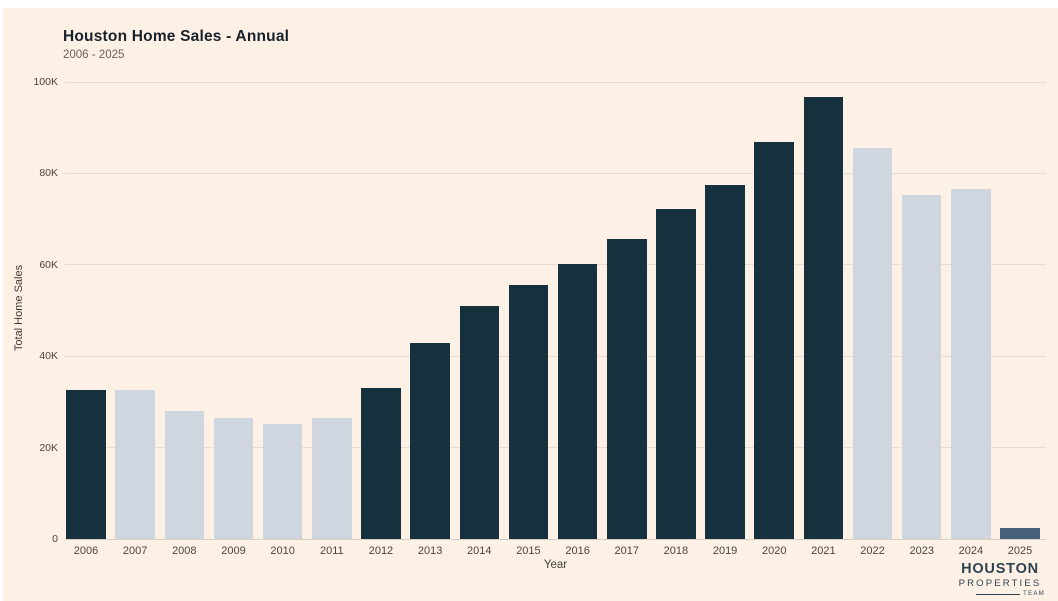 The image size is (1058, 601). I want to click on x-tick-2016: 2016, so click(577, 551).